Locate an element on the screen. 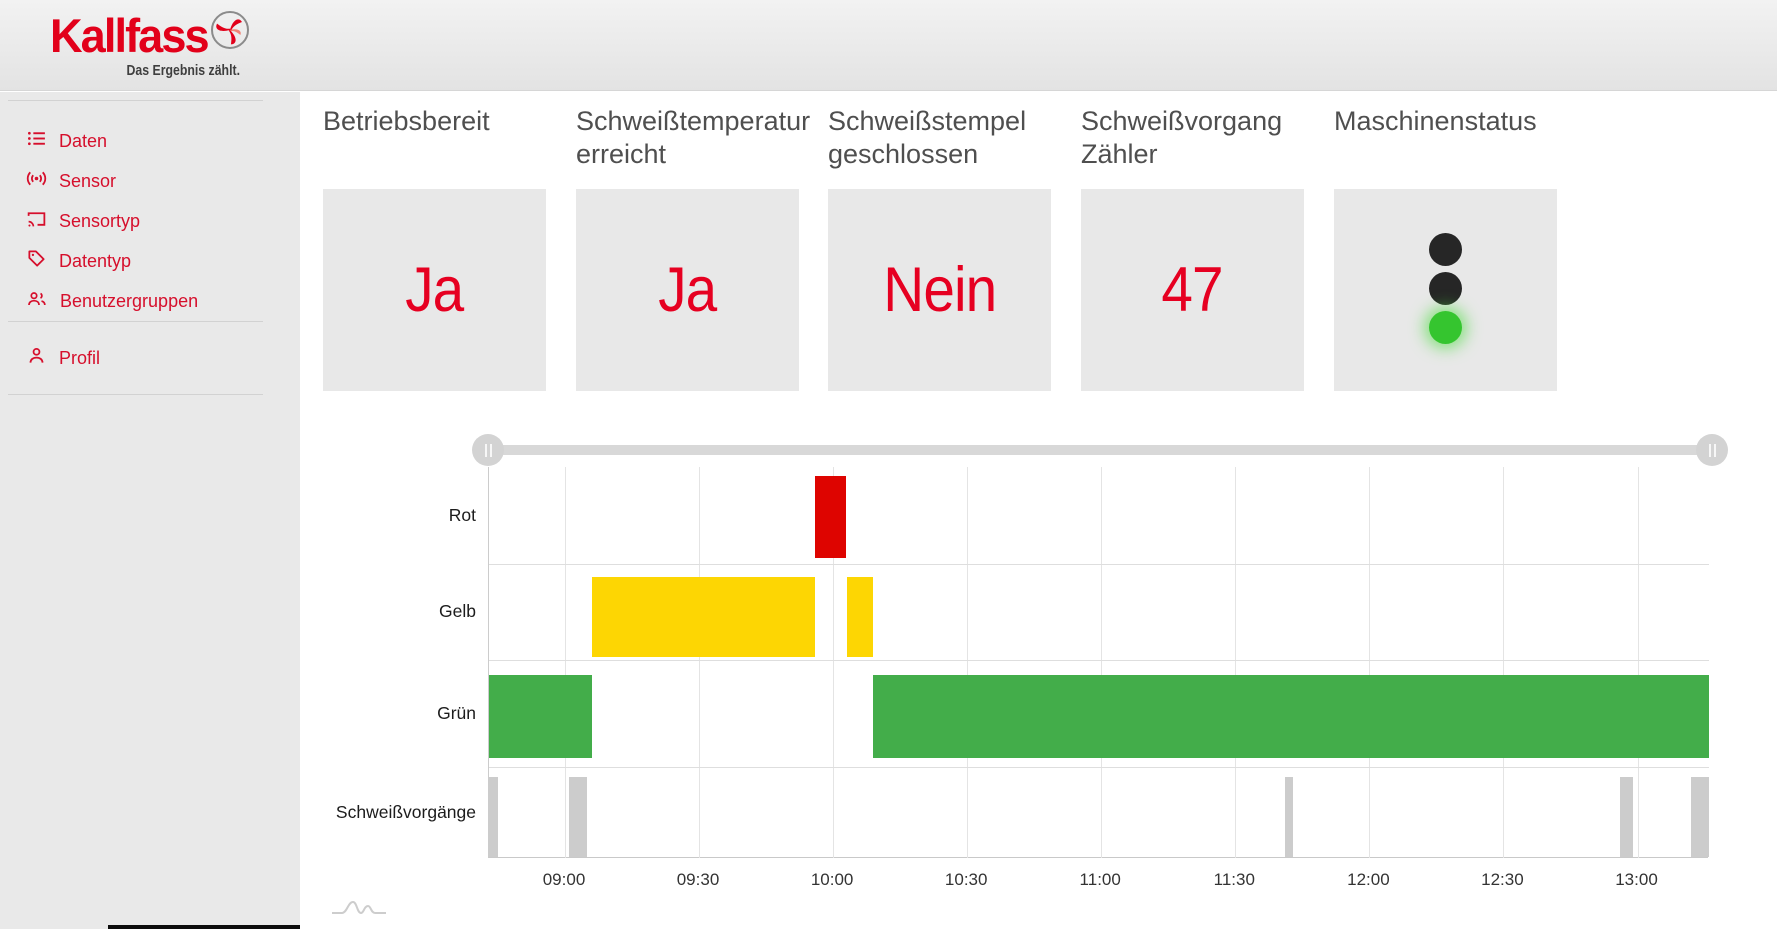  timeline-row-label: Schweißvorgänge is located at coordinates (405, 811).